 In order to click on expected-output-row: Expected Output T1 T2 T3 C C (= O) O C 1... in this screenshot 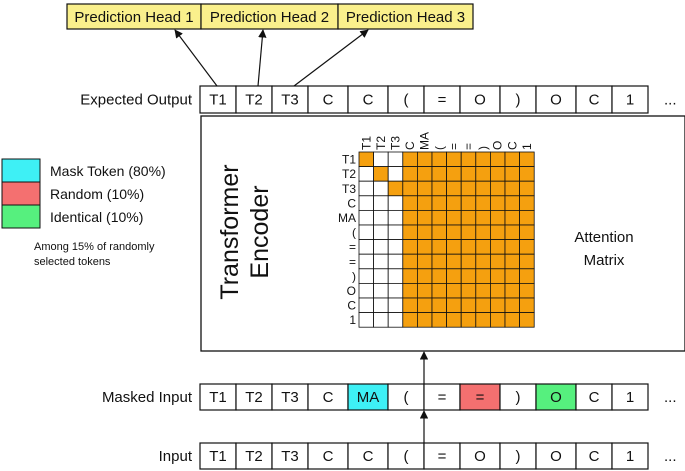, I will do `click(378, 99)`.